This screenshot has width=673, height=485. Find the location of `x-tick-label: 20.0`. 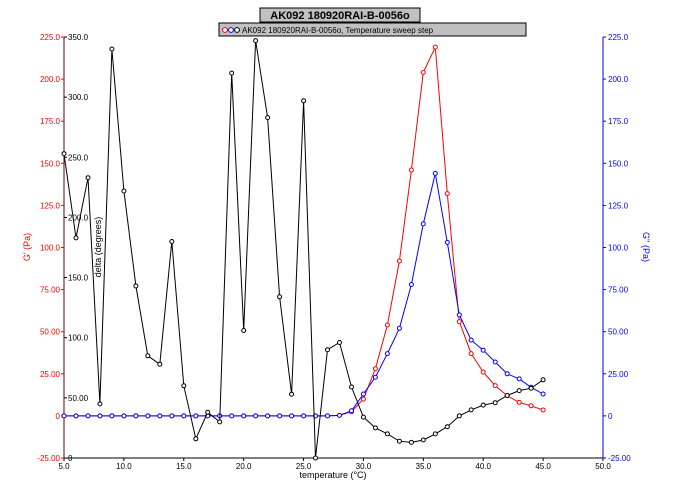

x-tick-label: 20.0 is located at coordinates (244, 466).